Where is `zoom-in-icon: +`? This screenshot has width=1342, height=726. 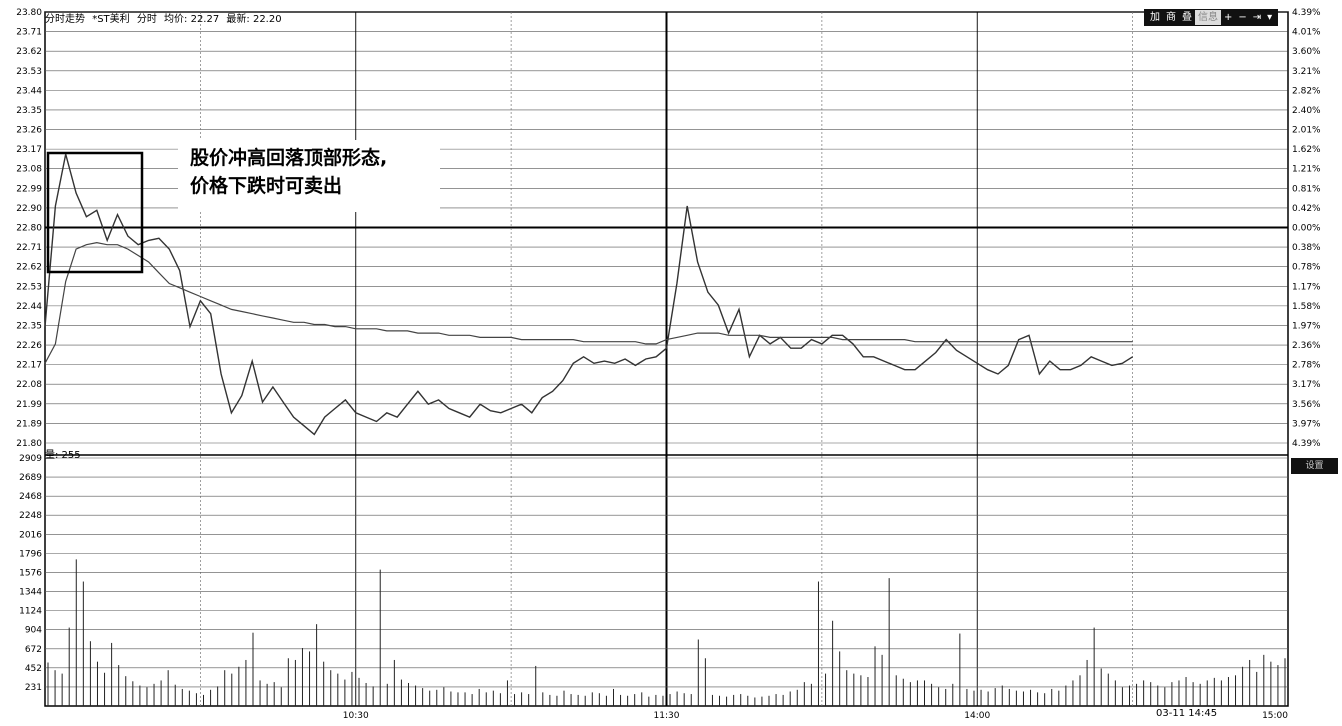 zoom-in-icon: + is located at coordinates (1228, 17).